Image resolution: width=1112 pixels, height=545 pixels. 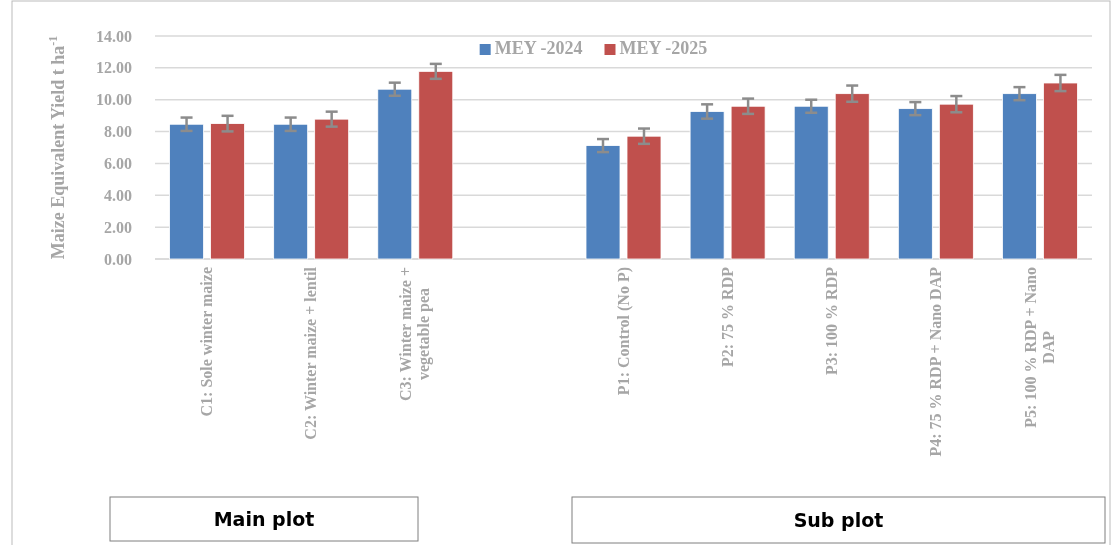 What do you see at coordinates (415, 334) in the screenshot?
I see `x-tick-label: C3: Winter maize + vegetable pea` at bounding box center [415, 334].